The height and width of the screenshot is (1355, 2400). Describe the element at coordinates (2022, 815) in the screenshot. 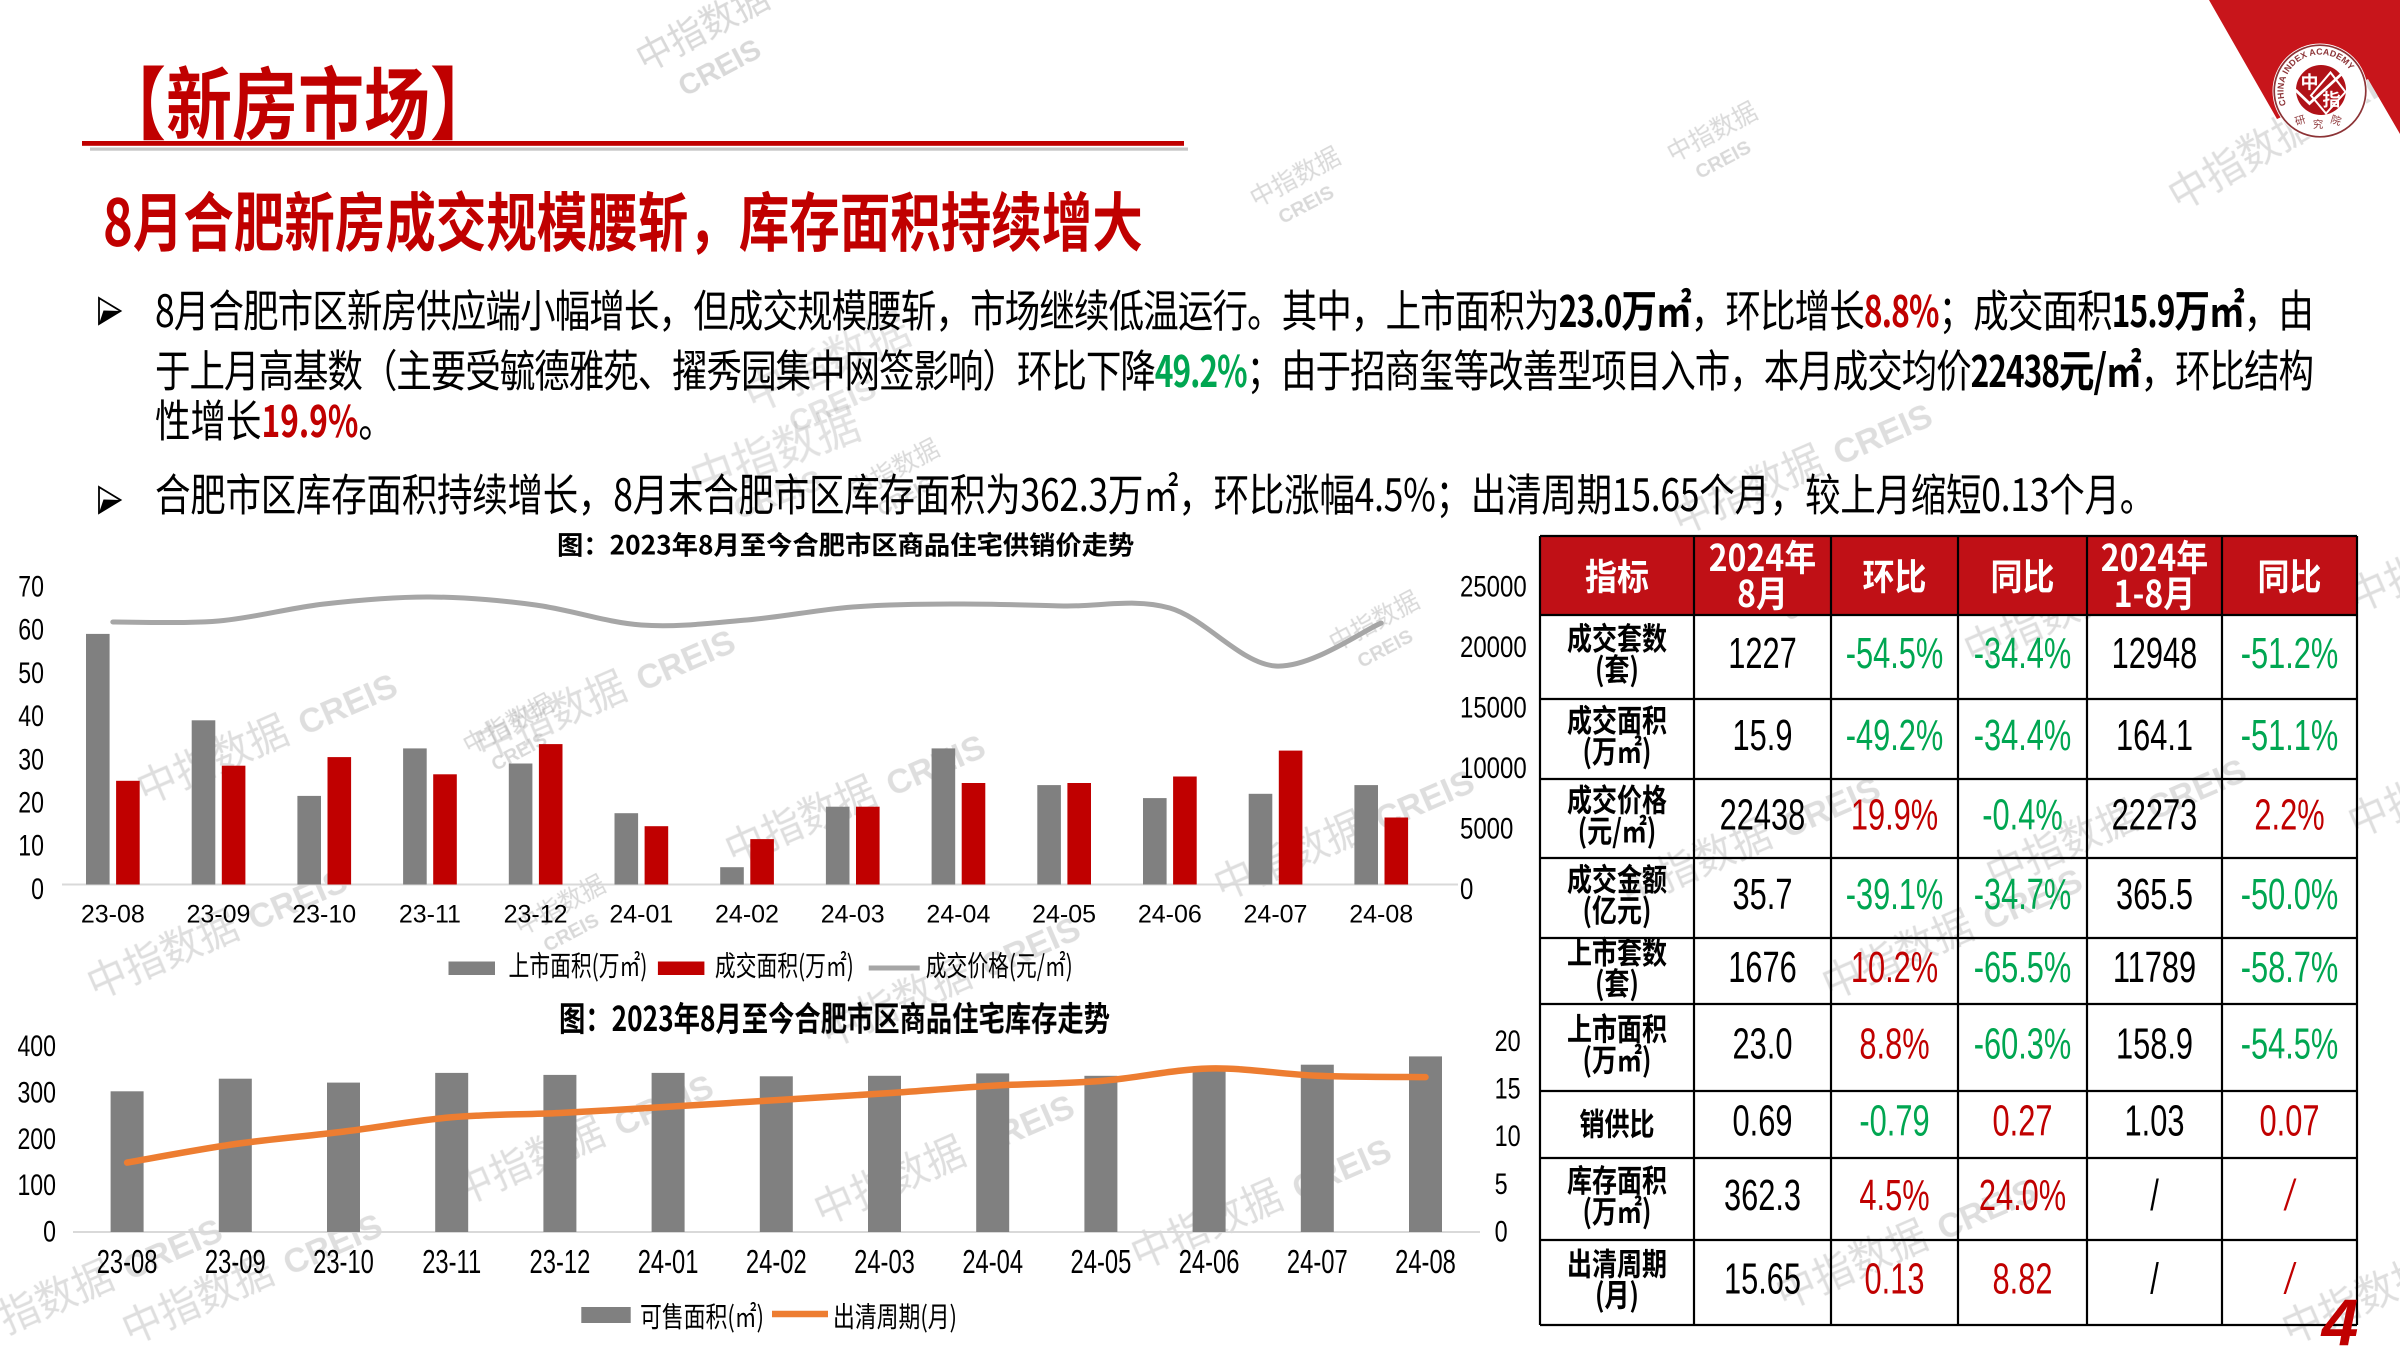

I see `svg-text: -0.4%` at that location.